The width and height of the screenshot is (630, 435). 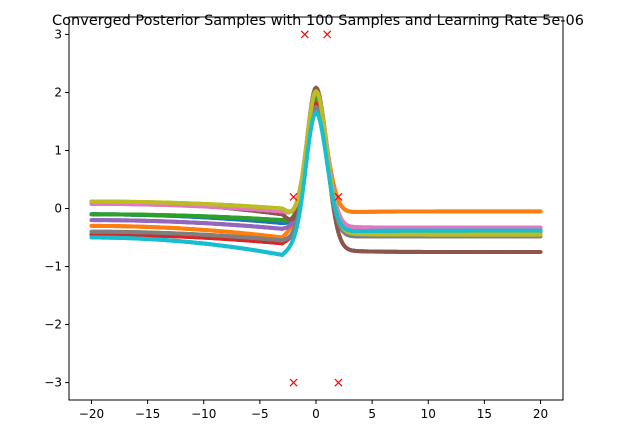 I want to click on y-axis: −3 −2 −1 0 1 2 3, so click(x=56, y=208).